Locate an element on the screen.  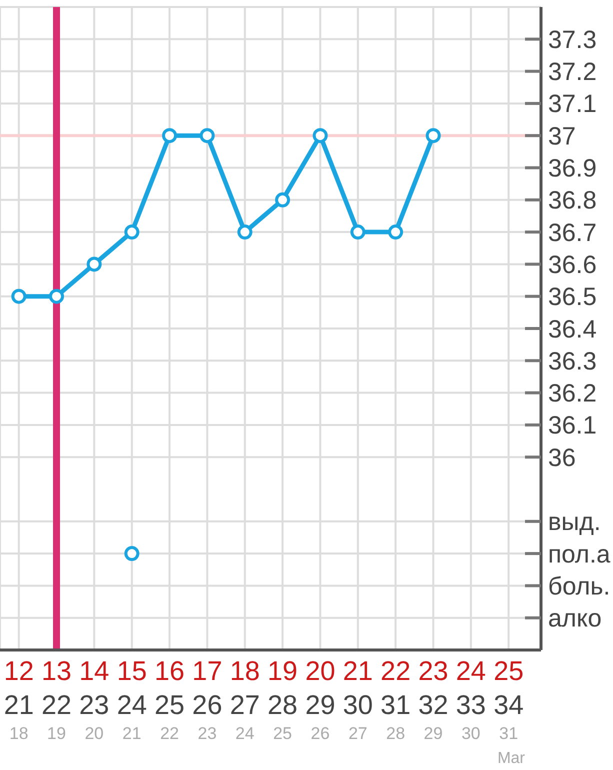
y-tick-label: 36 is located at coordinates (562, 458).